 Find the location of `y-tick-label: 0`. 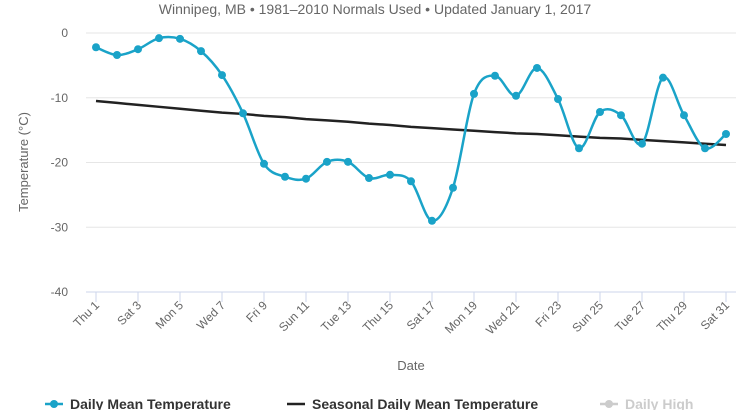

y-tick-label: 0 is located at coordinates (64, 33).